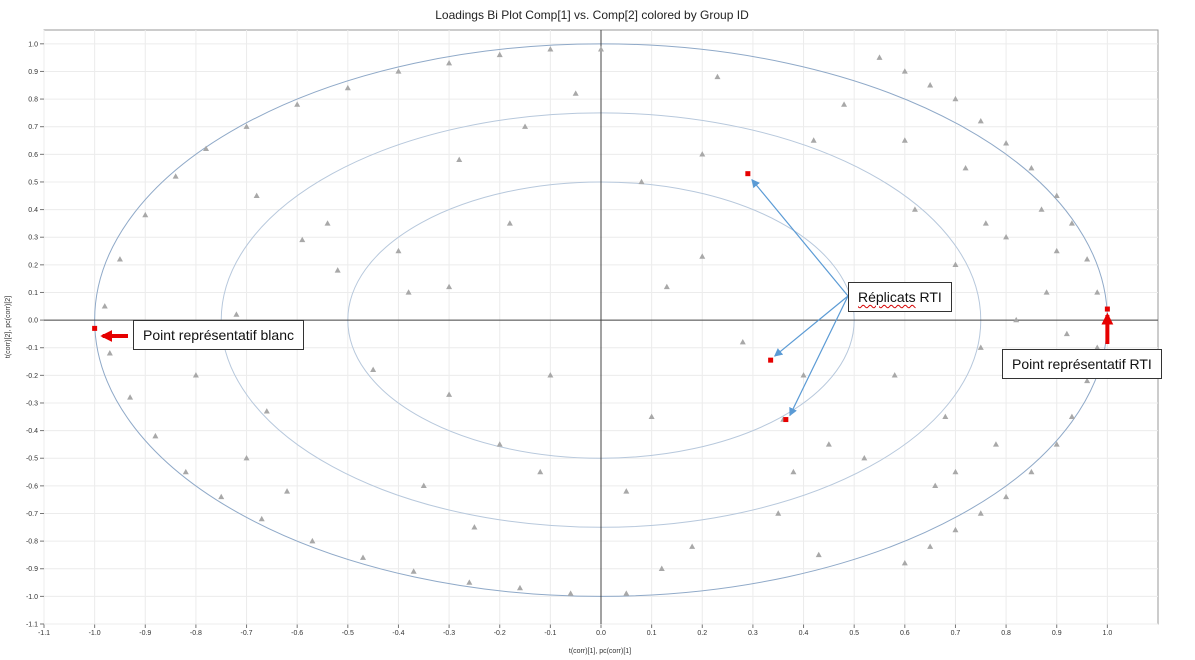 This screenshot has height=660, width=1195. Describe the element at coordinates (601, 633) in the screenshot. I see `x-tick-label: 0.0` at that location.